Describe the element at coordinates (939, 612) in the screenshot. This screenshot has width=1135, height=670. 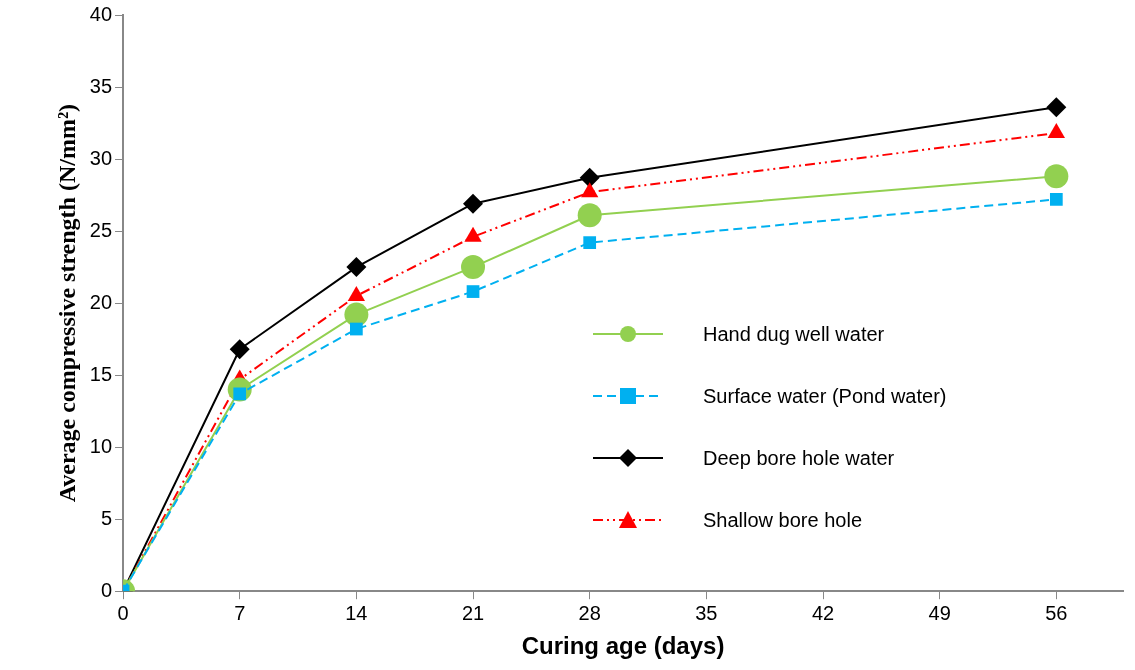
I see `x-tick-label: 49` at that location.